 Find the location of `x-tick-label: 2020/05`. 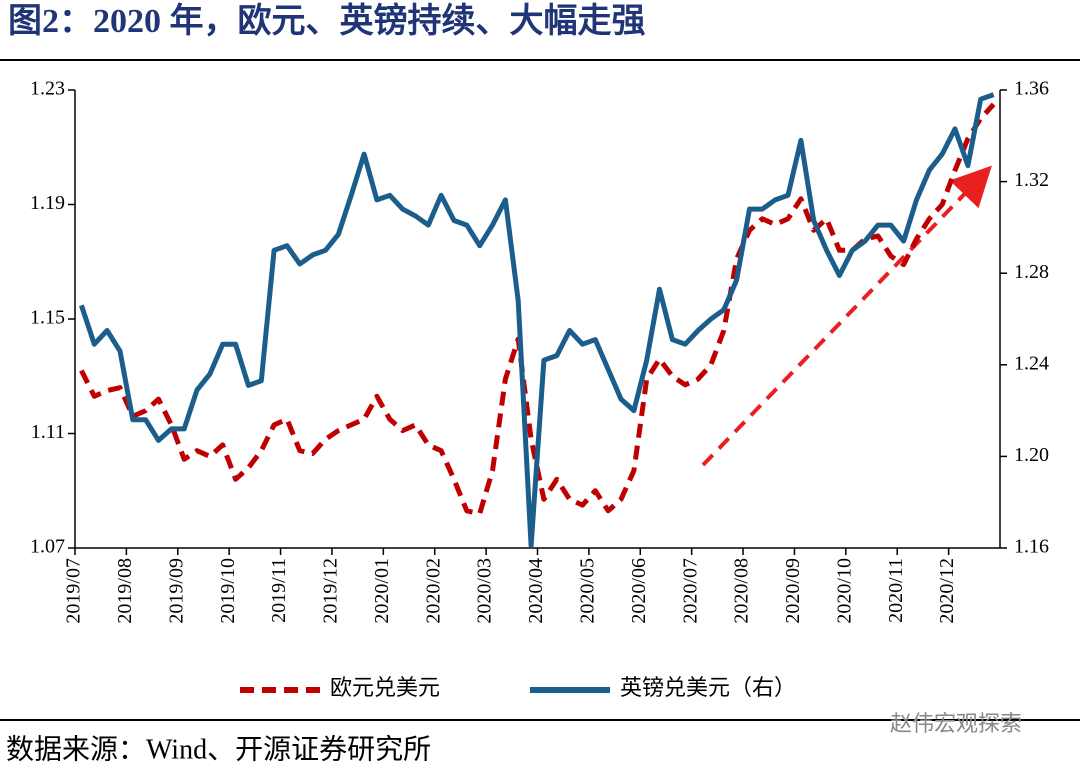

x-tick-label: 2020/05 is located at coordinates (587, 591).